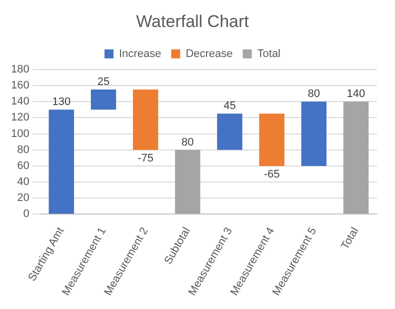 Image resolution: width=395 pixels, height=309 pixels. What do you see at coordinates (23, 166) in the screenshot?
I see `y-tick-label: 60` at bounding box center [23, 166].